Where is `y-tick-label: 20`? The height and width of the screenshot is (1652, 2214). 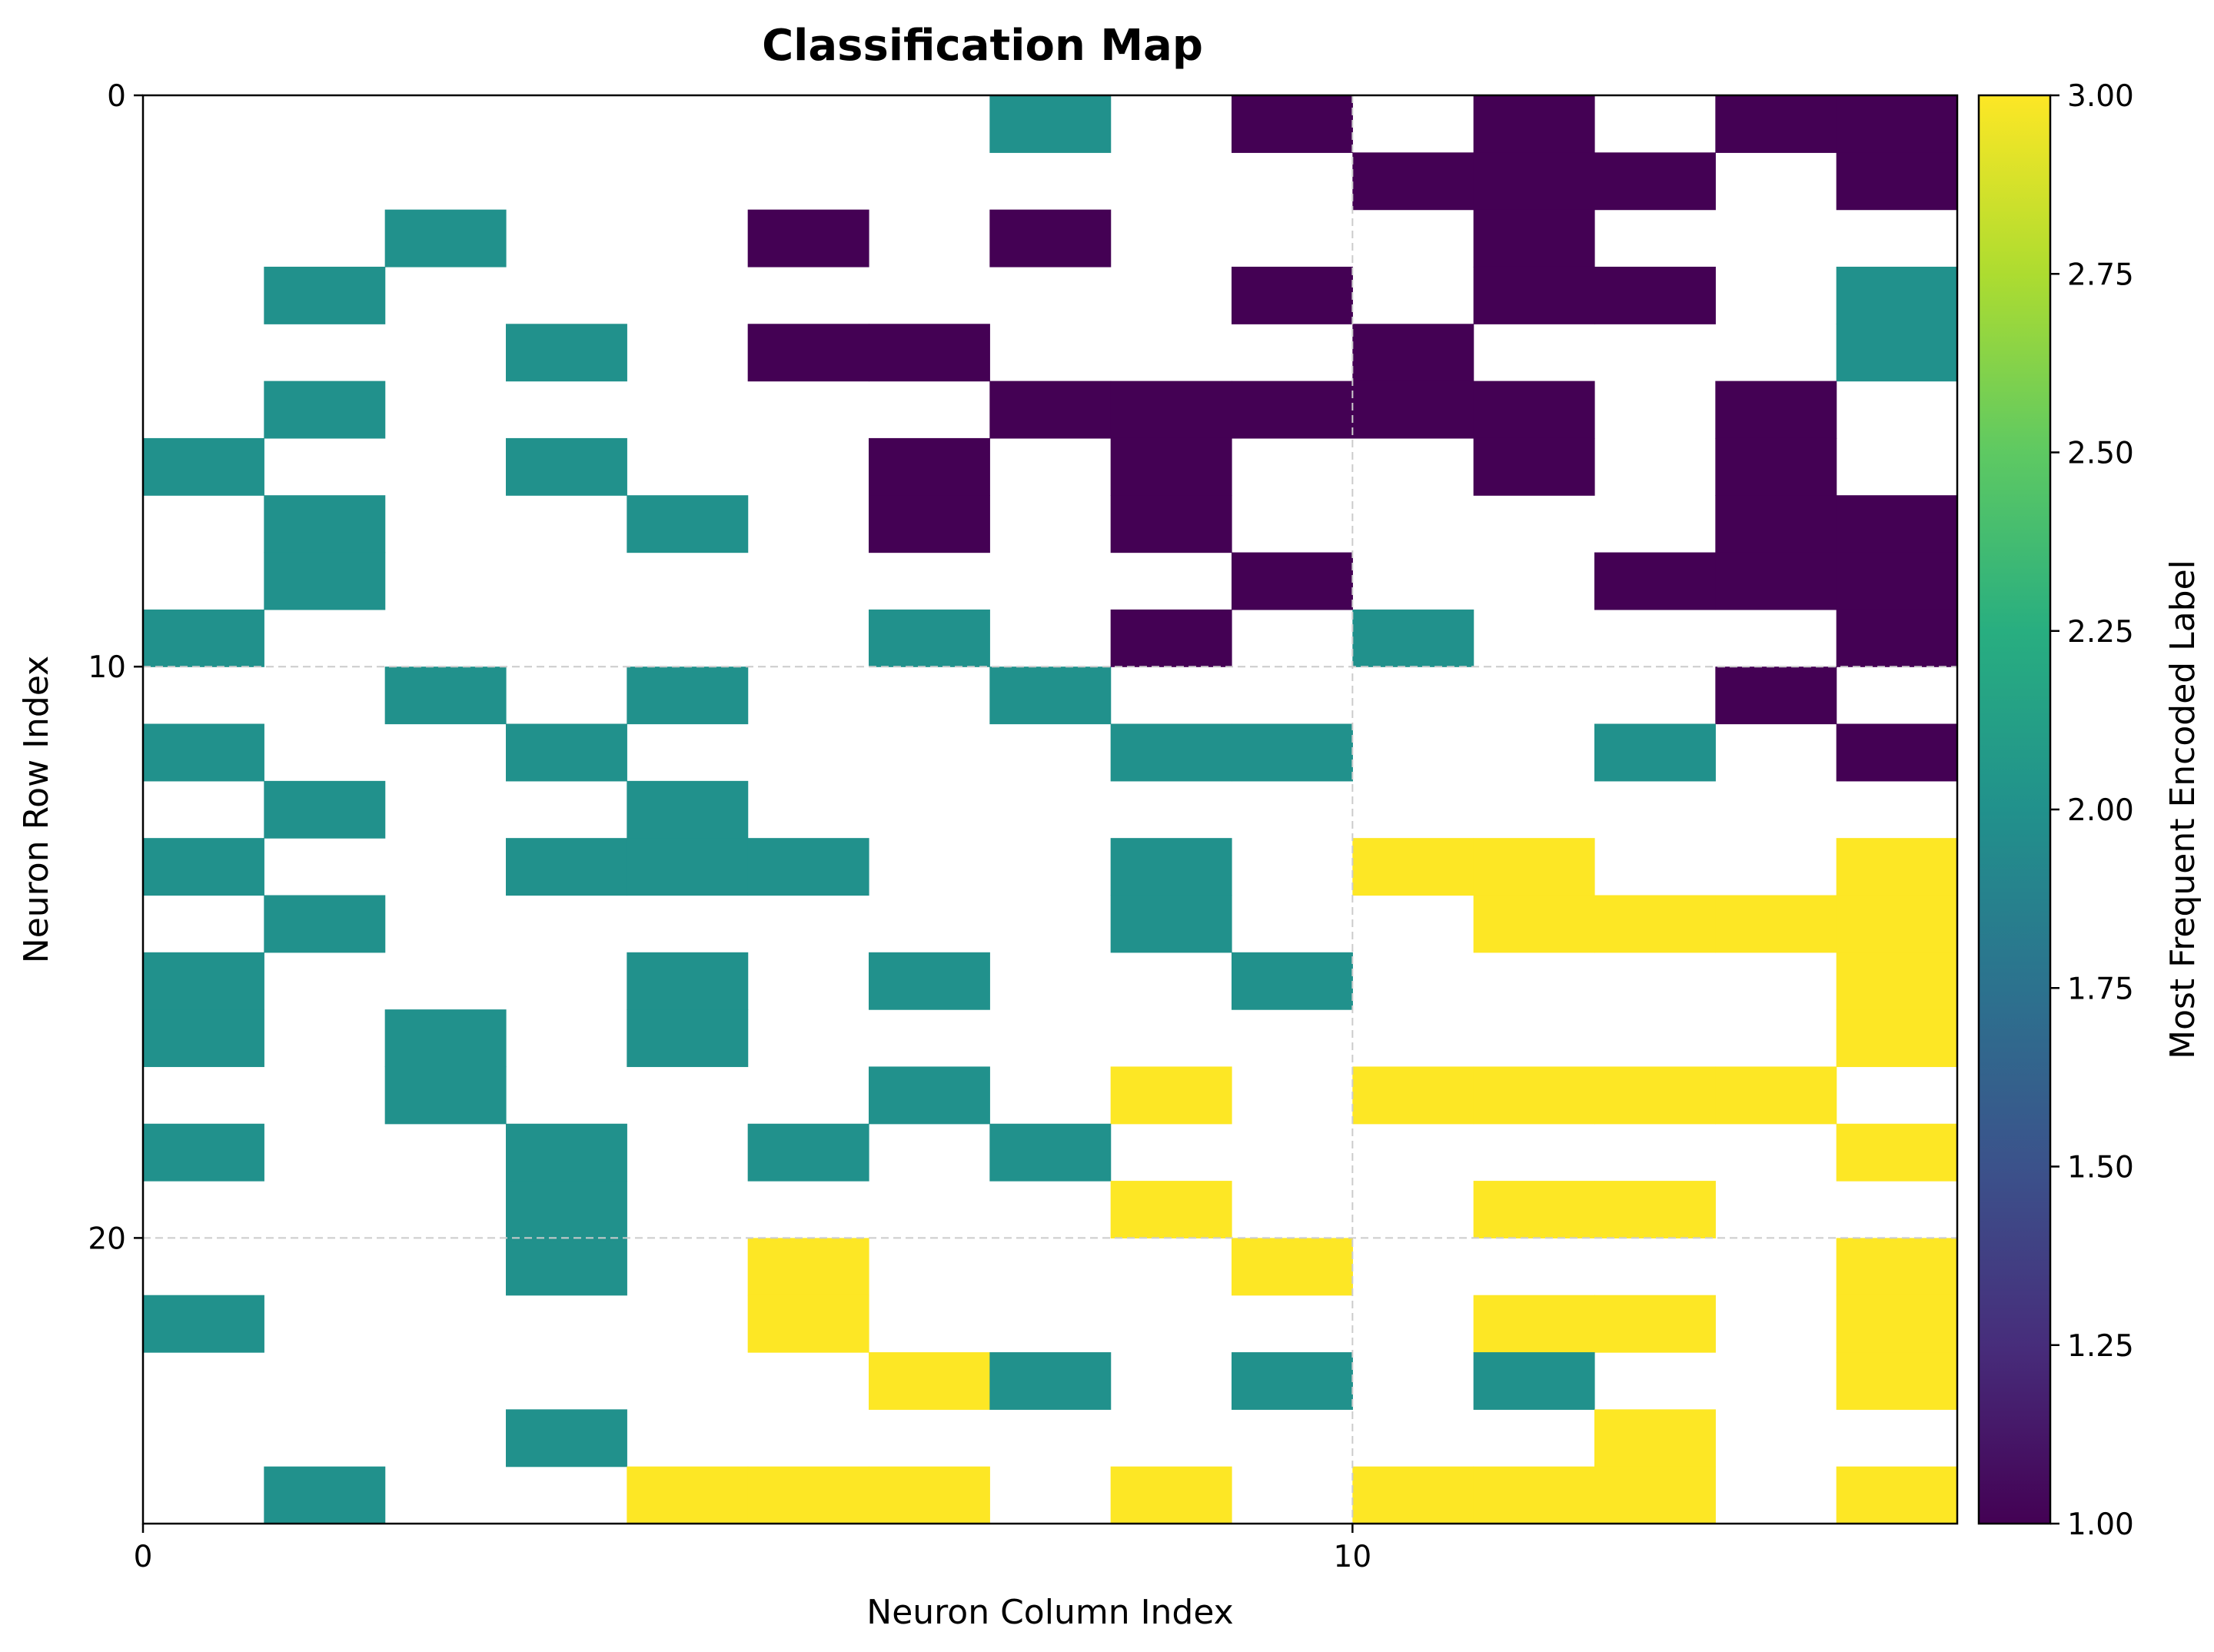
y-tick-label: 20 is located at coordinates (107, 1239).